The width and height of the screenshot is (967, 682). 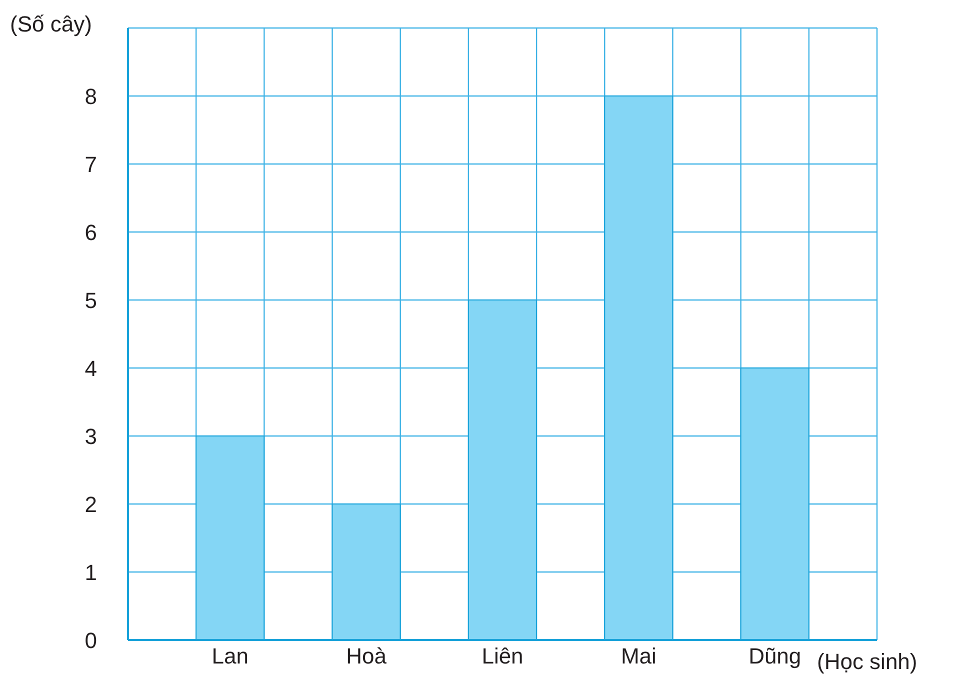 I want to click on y-tick-label: 0, so click(x=90, y=640).